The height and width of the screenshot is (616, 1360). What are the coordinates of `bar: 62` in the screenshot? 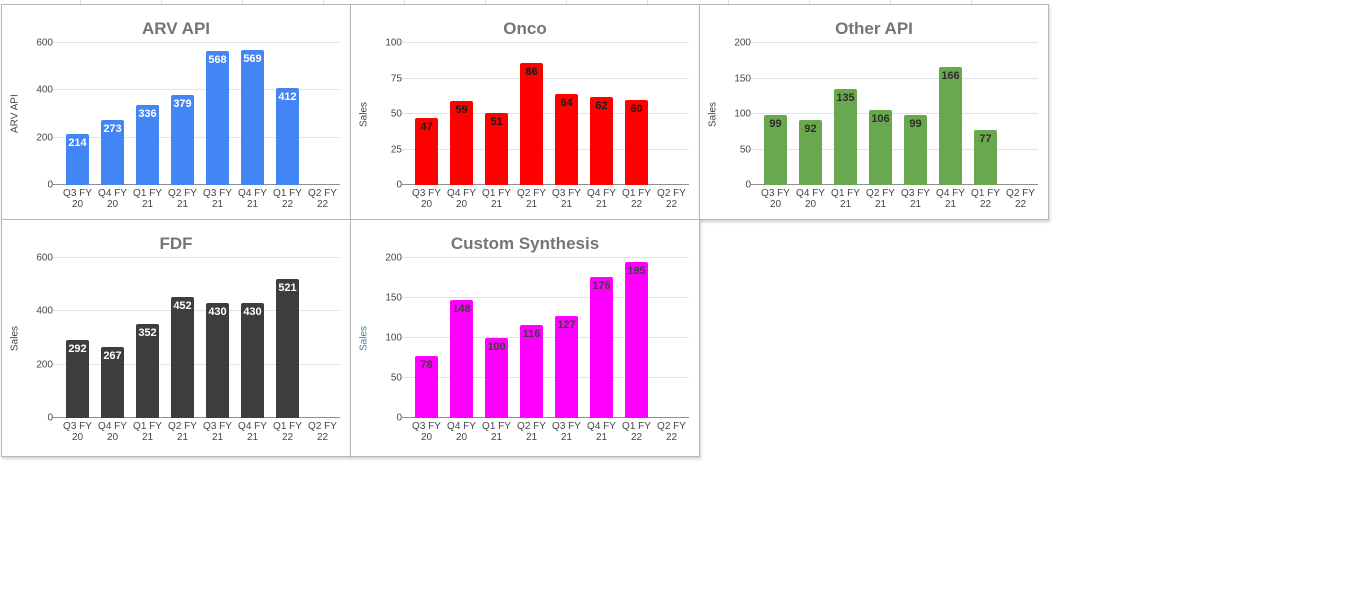 It's located at (601, 140).